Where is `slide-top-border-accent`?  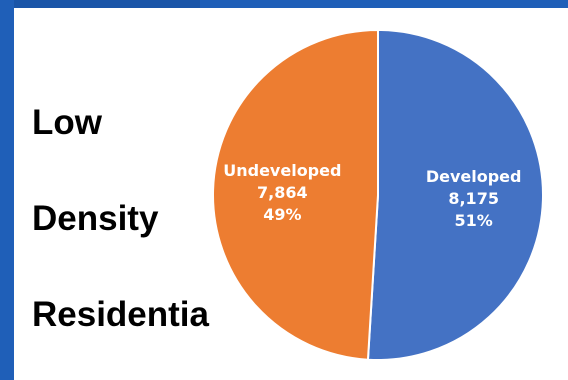 slide-top-border-accent is located at coordinates (100, 4).